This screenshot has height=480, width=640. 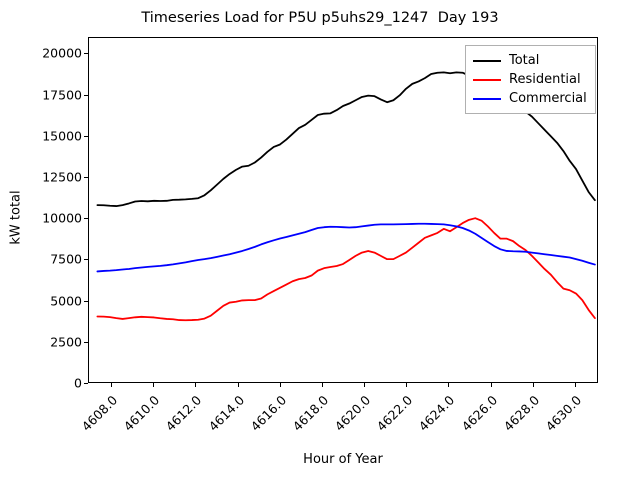 I want to click on y-tick-label: 7500, so click(x=66, y=259).